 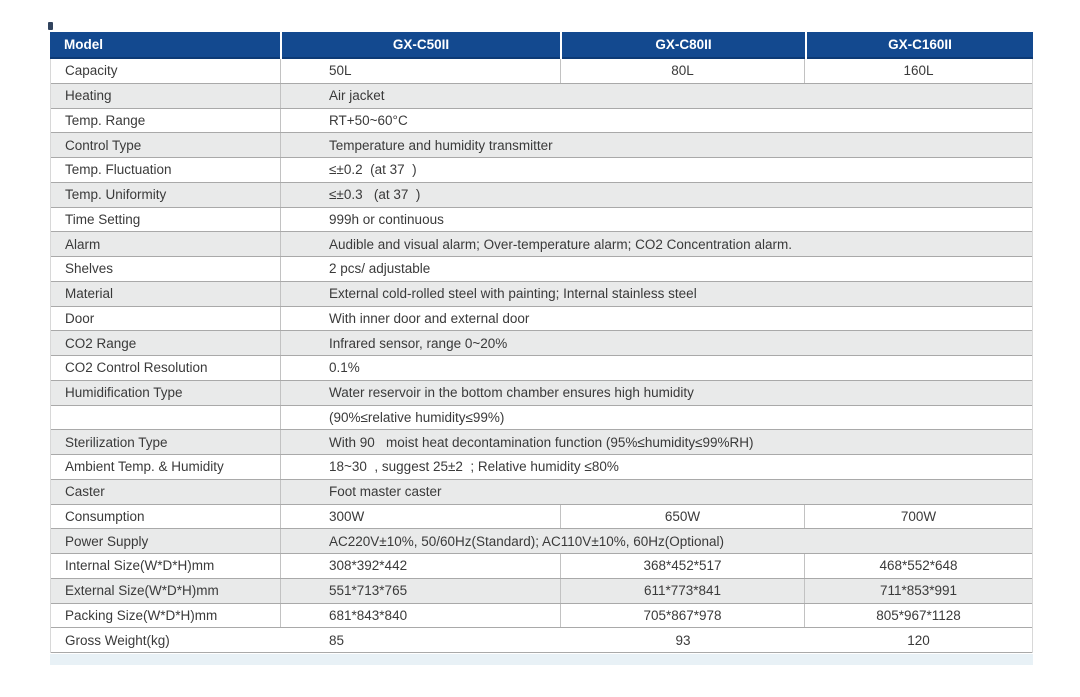 What do you see at coordinates (918, 516) in the screenshot?
I see `row-value-c160: 700W` at bounding box center [918, 516].